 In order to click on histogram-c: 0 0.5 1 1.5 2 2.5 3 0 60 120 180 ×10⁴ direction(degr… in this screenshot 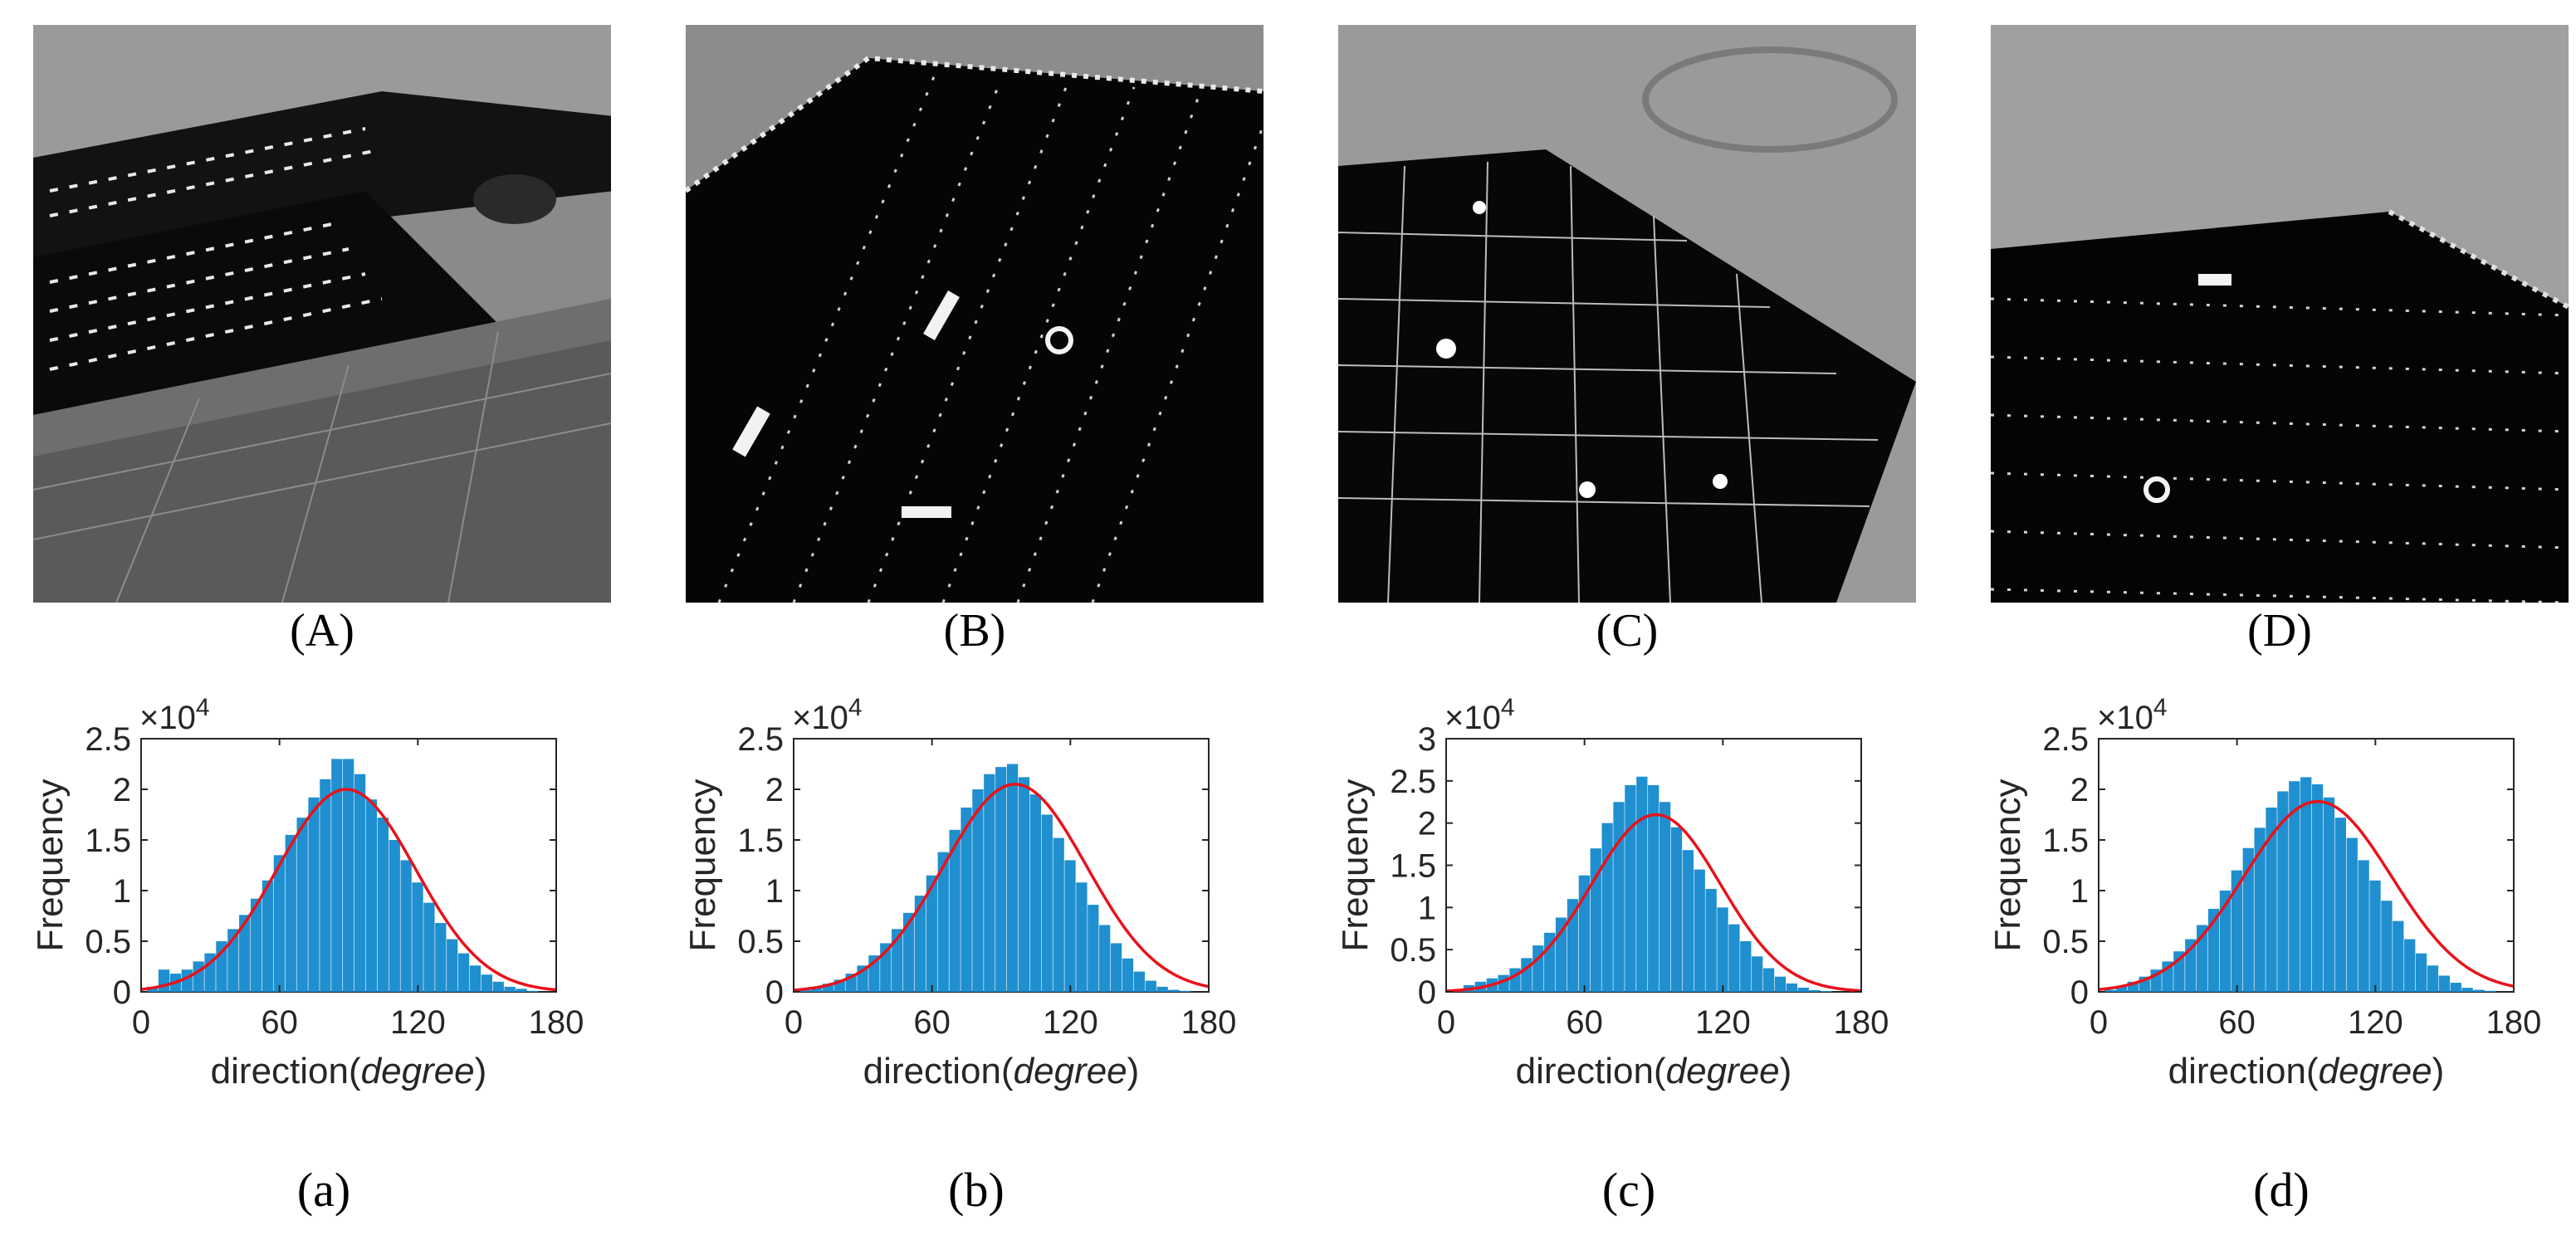, I will do `click(1605, 913)`.